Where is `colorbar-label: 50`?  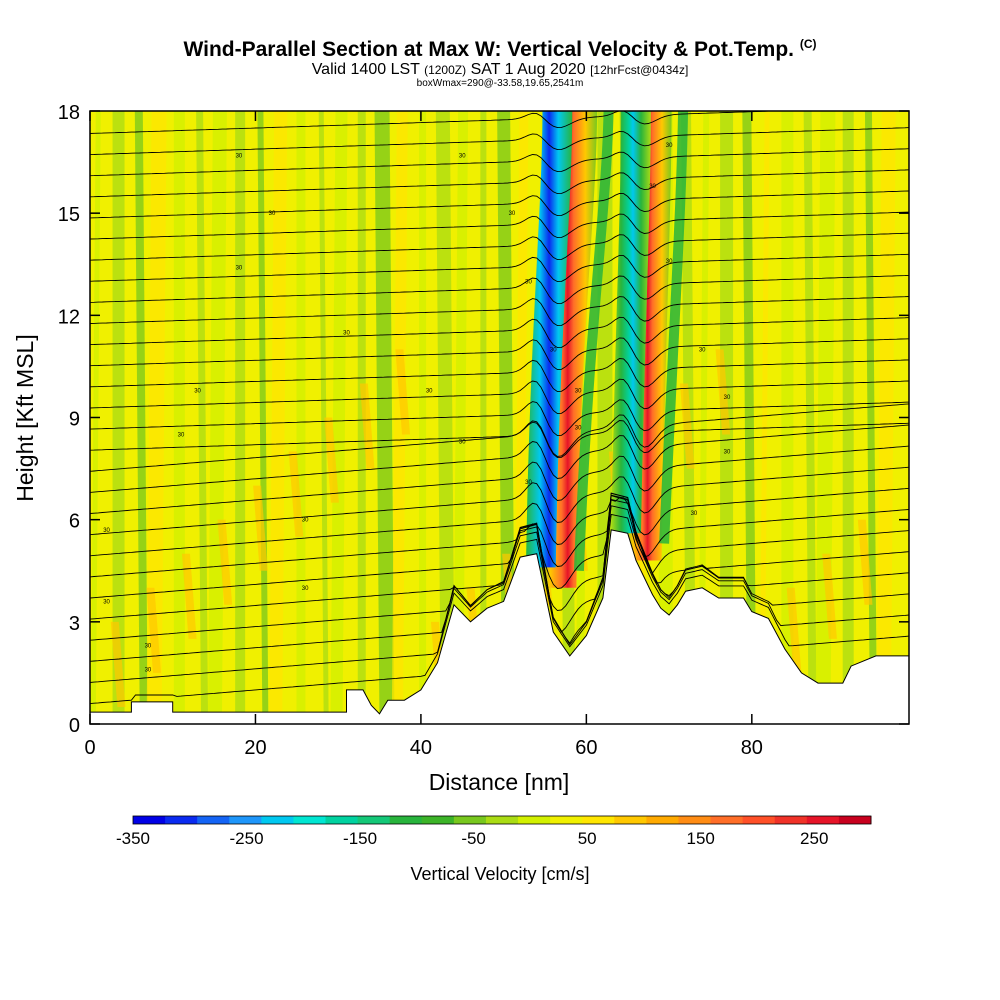 colorbar-label: 50 is located at coordinates (587, 838).